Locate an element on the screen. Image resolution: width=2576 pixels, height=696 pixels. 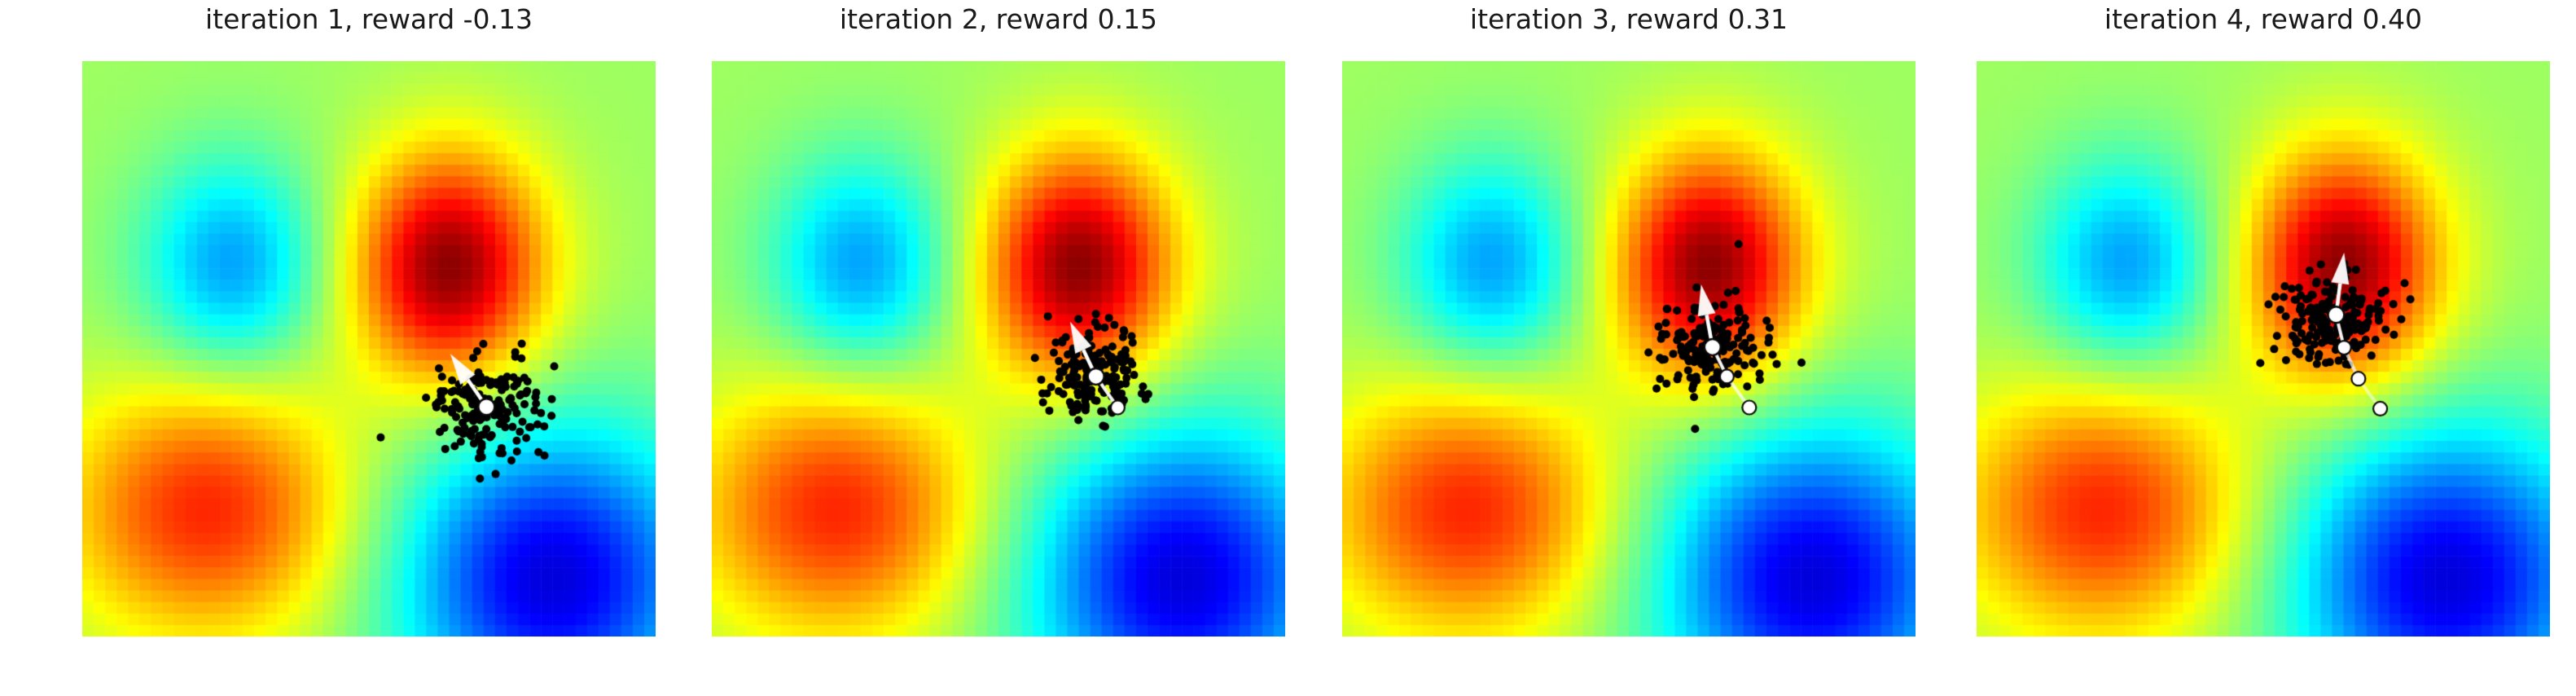
panel-title-2: iteration 2, reward 0.15 is located at coordinates (998, 19).